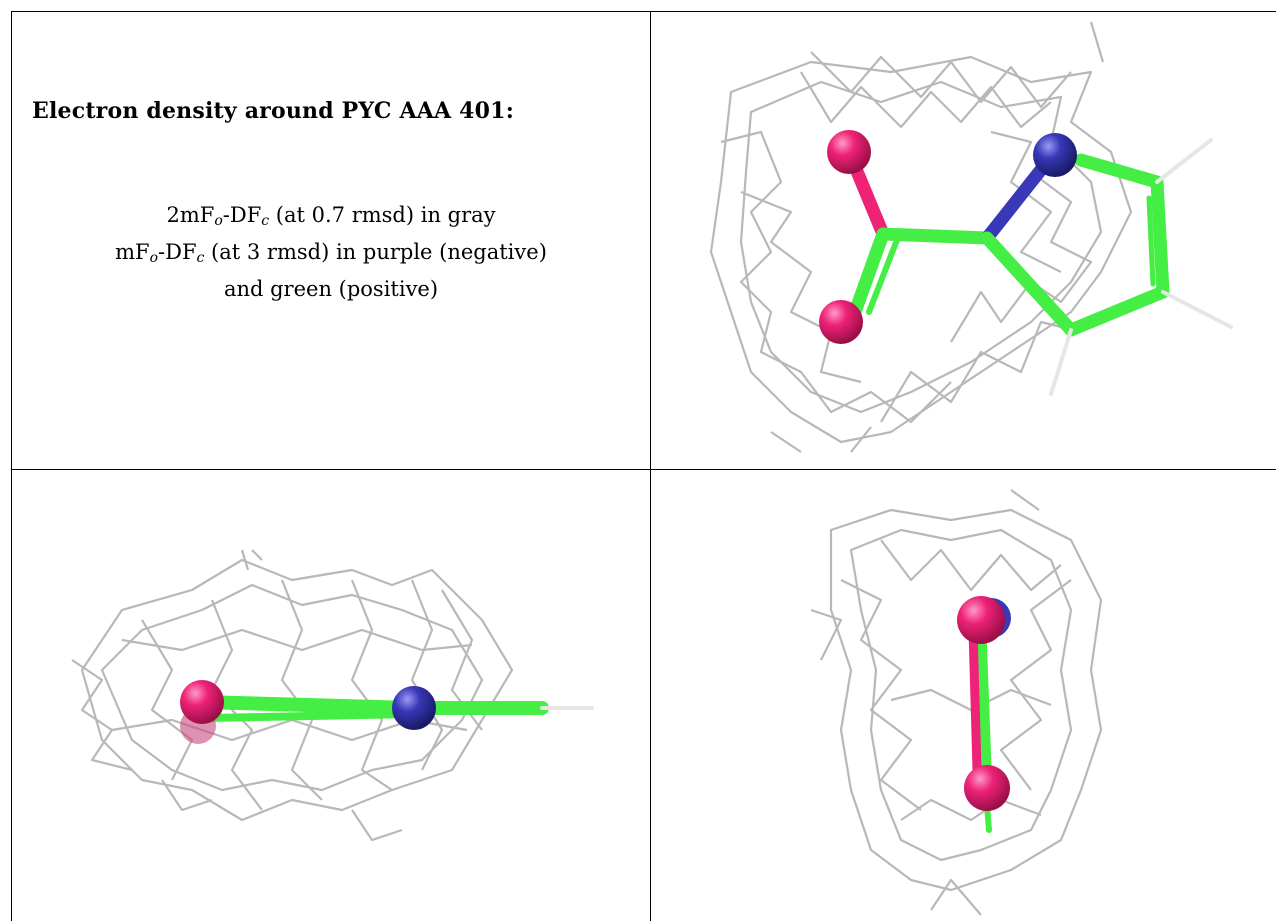  Describe the element at coordinates (981, 620) in the screenshot. I see `oxygen-atom-top` at that location.